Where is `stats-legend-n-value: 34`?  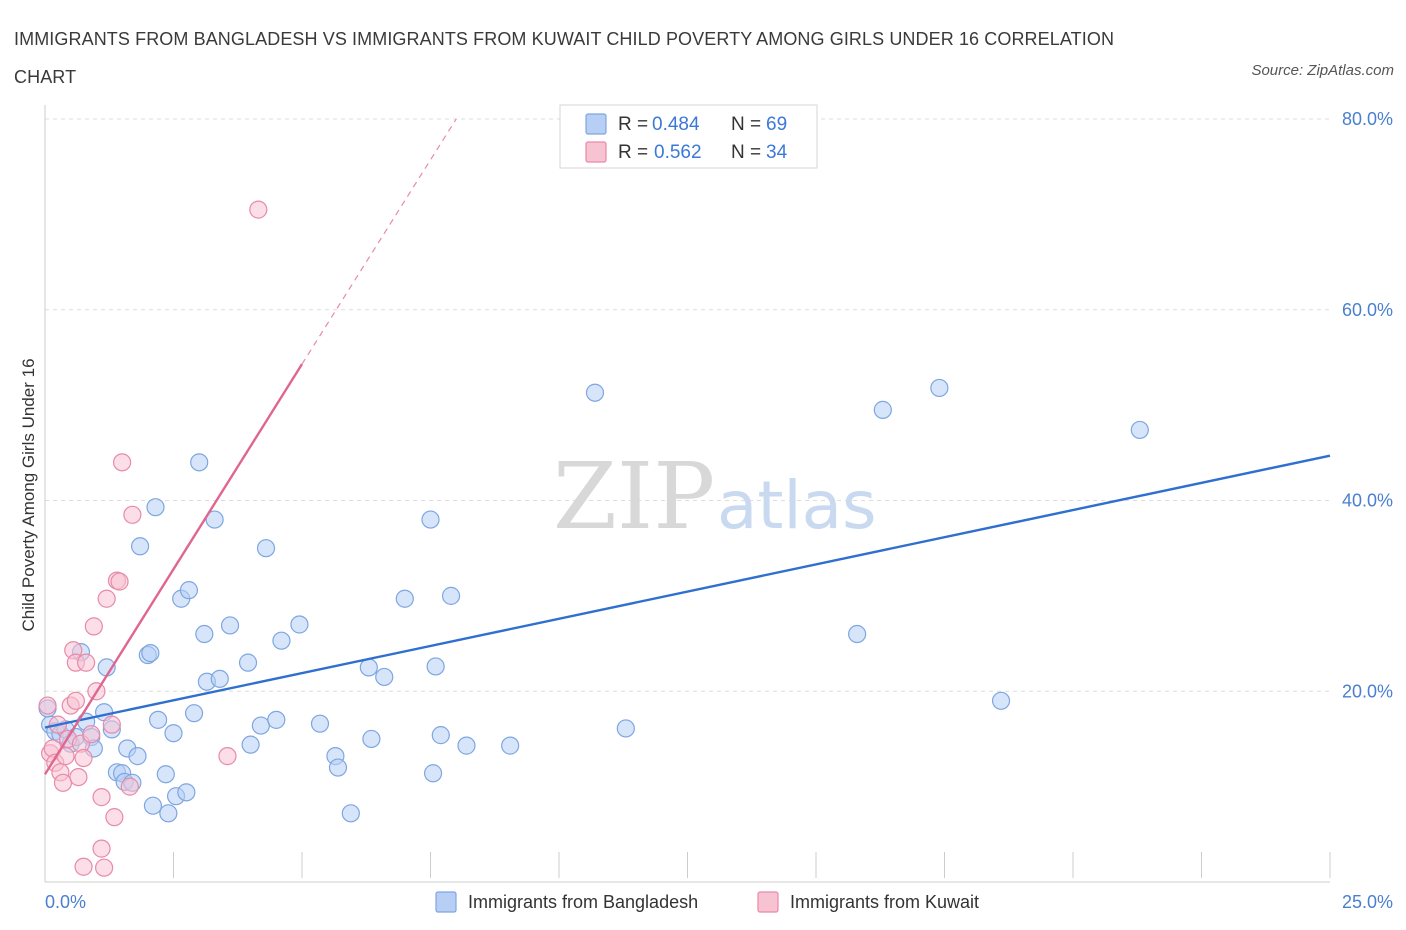 stats-legend-n-value: 34 is located at coordinates (777, 152).